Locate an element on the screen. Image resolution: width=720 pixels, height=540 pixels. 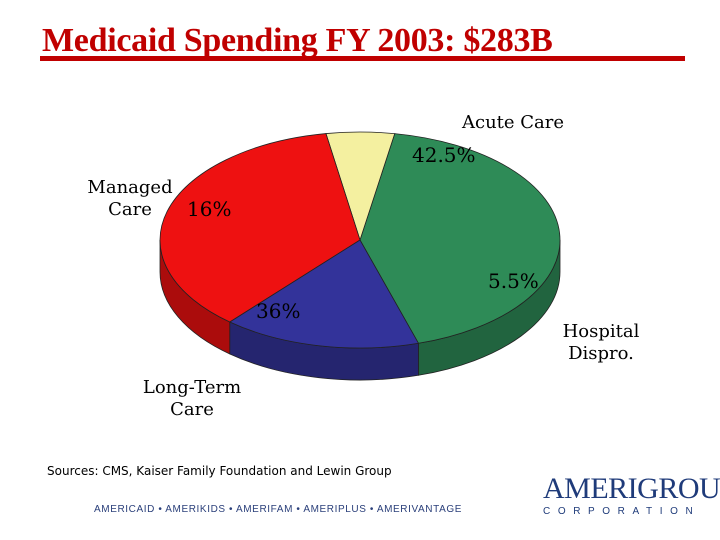
label-hospital-line2: Dispro. is located at coordinates (601, 353).